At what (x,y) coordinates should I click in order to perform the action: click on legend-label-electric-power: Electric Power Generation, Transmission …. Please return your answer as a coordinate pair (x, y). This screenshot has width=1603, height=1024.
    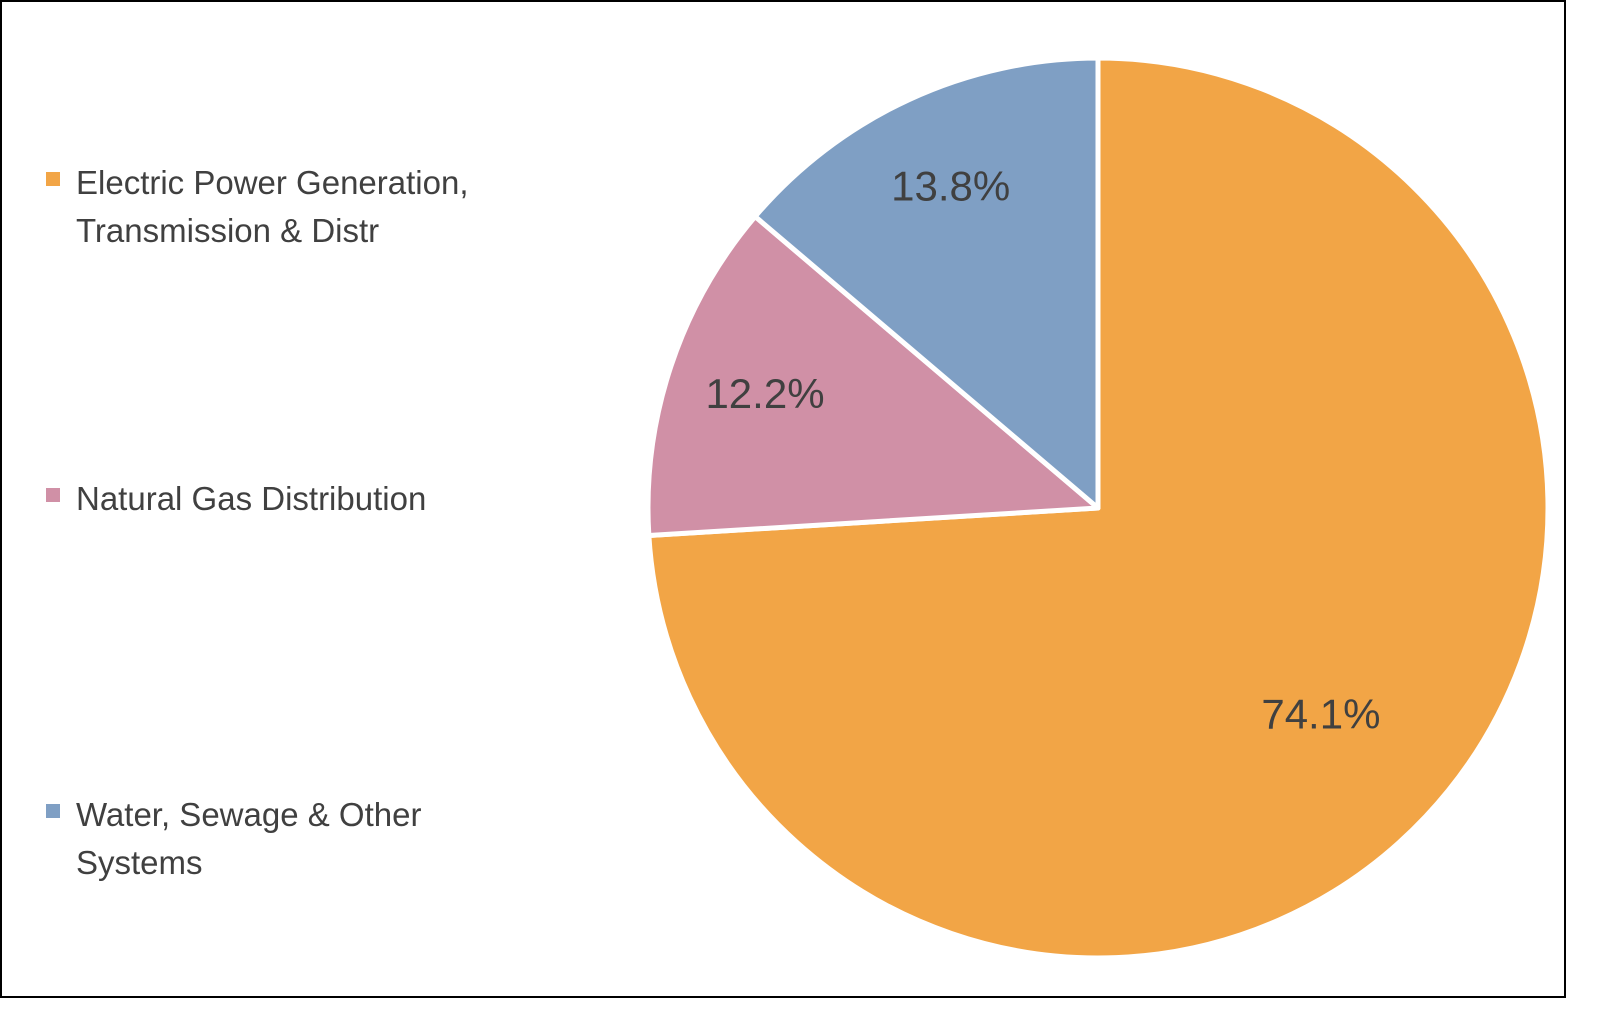
    Looking at the image, I should click on (272, 206).